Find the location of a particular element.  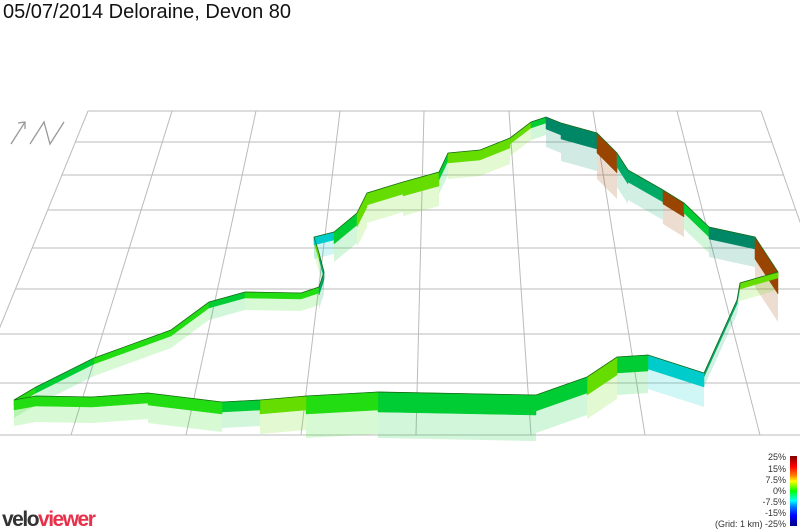

legend-label: 7.5% is located at coordinates (775, 480).